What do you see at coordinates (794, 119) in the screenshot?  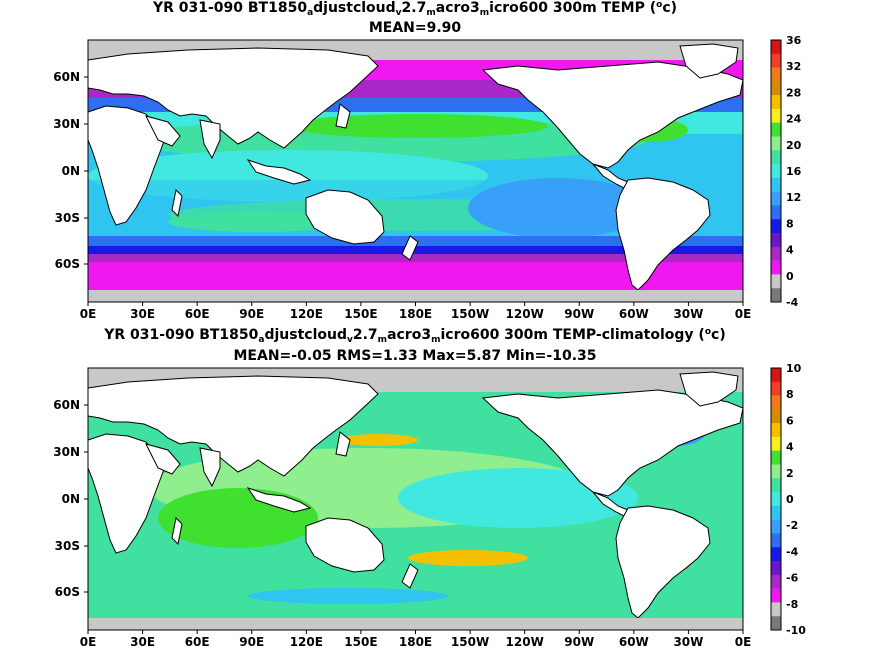 I see `colorbar-label: 24` at bounding box center [794, 119].